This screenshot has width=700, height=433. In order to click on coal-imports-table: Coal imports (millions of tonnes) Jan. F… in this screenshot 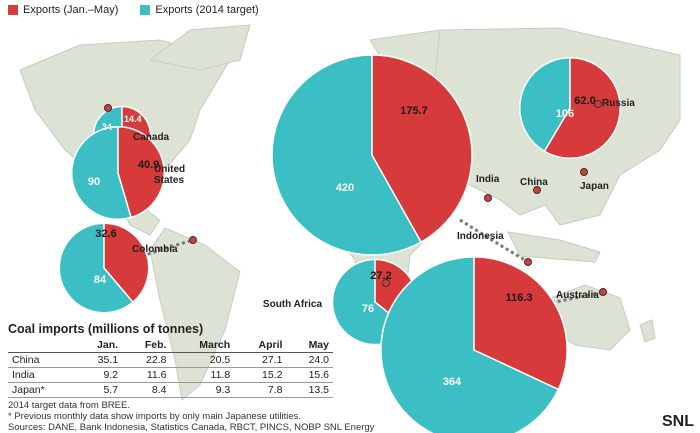, I will do `click(170, 360)`.